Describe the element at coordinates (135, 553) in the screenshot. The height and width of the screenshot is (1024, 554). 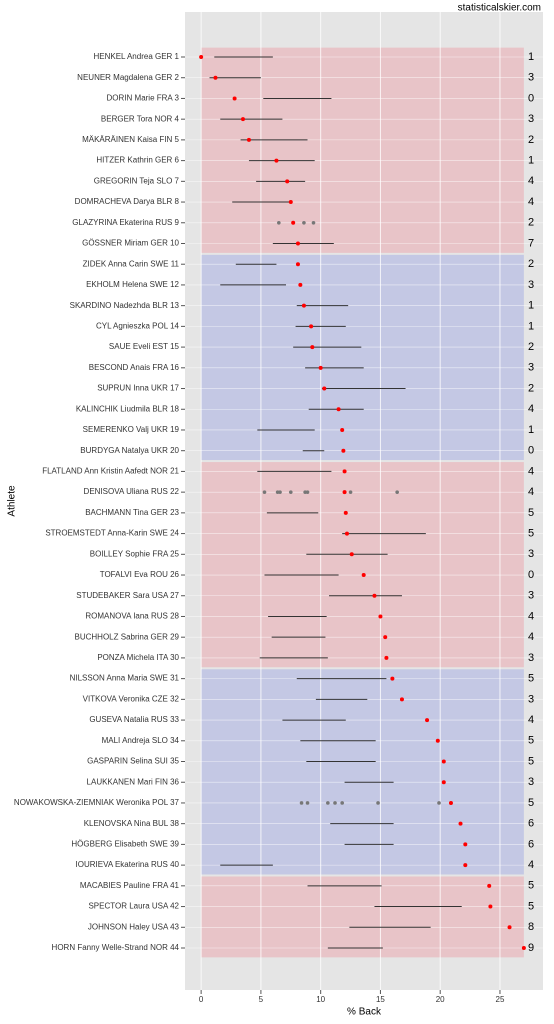
I see `y-tick-label: BOILLEY Sophie FRA 25` at that location.